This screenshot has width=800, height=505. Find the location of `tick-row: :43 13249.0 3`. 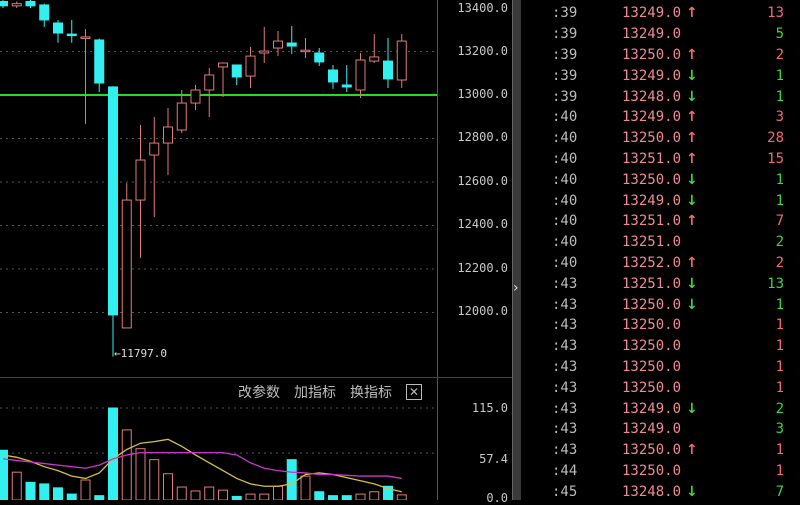

tick-row: :43 13249.0 3 is located at coordinates (667, 429).